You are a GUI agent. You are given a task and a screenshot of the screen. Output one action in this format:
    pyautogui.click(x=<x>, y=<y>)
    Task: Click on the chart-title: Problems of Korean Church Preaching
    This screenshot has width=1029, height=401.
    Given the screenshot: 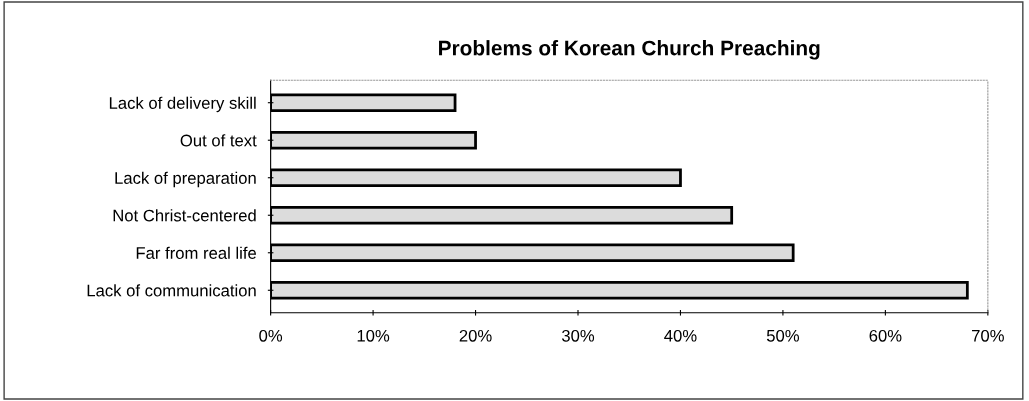 What is the action you would take?
    pyautogui.click(x=629, y=50)
    